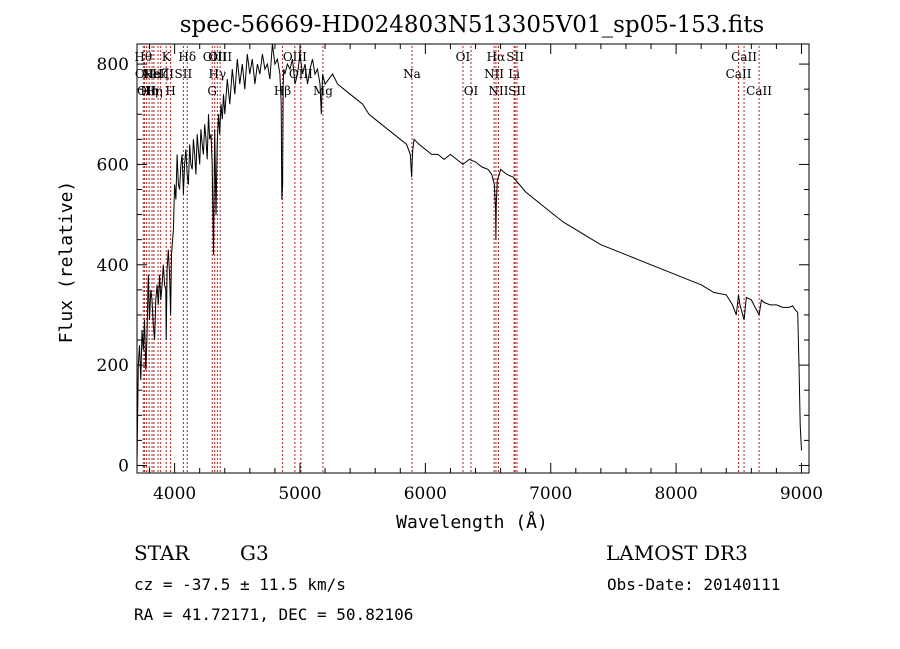 This screenshot has width=900, height=649. I want to click on line-label: Hα, so click(496, 57).